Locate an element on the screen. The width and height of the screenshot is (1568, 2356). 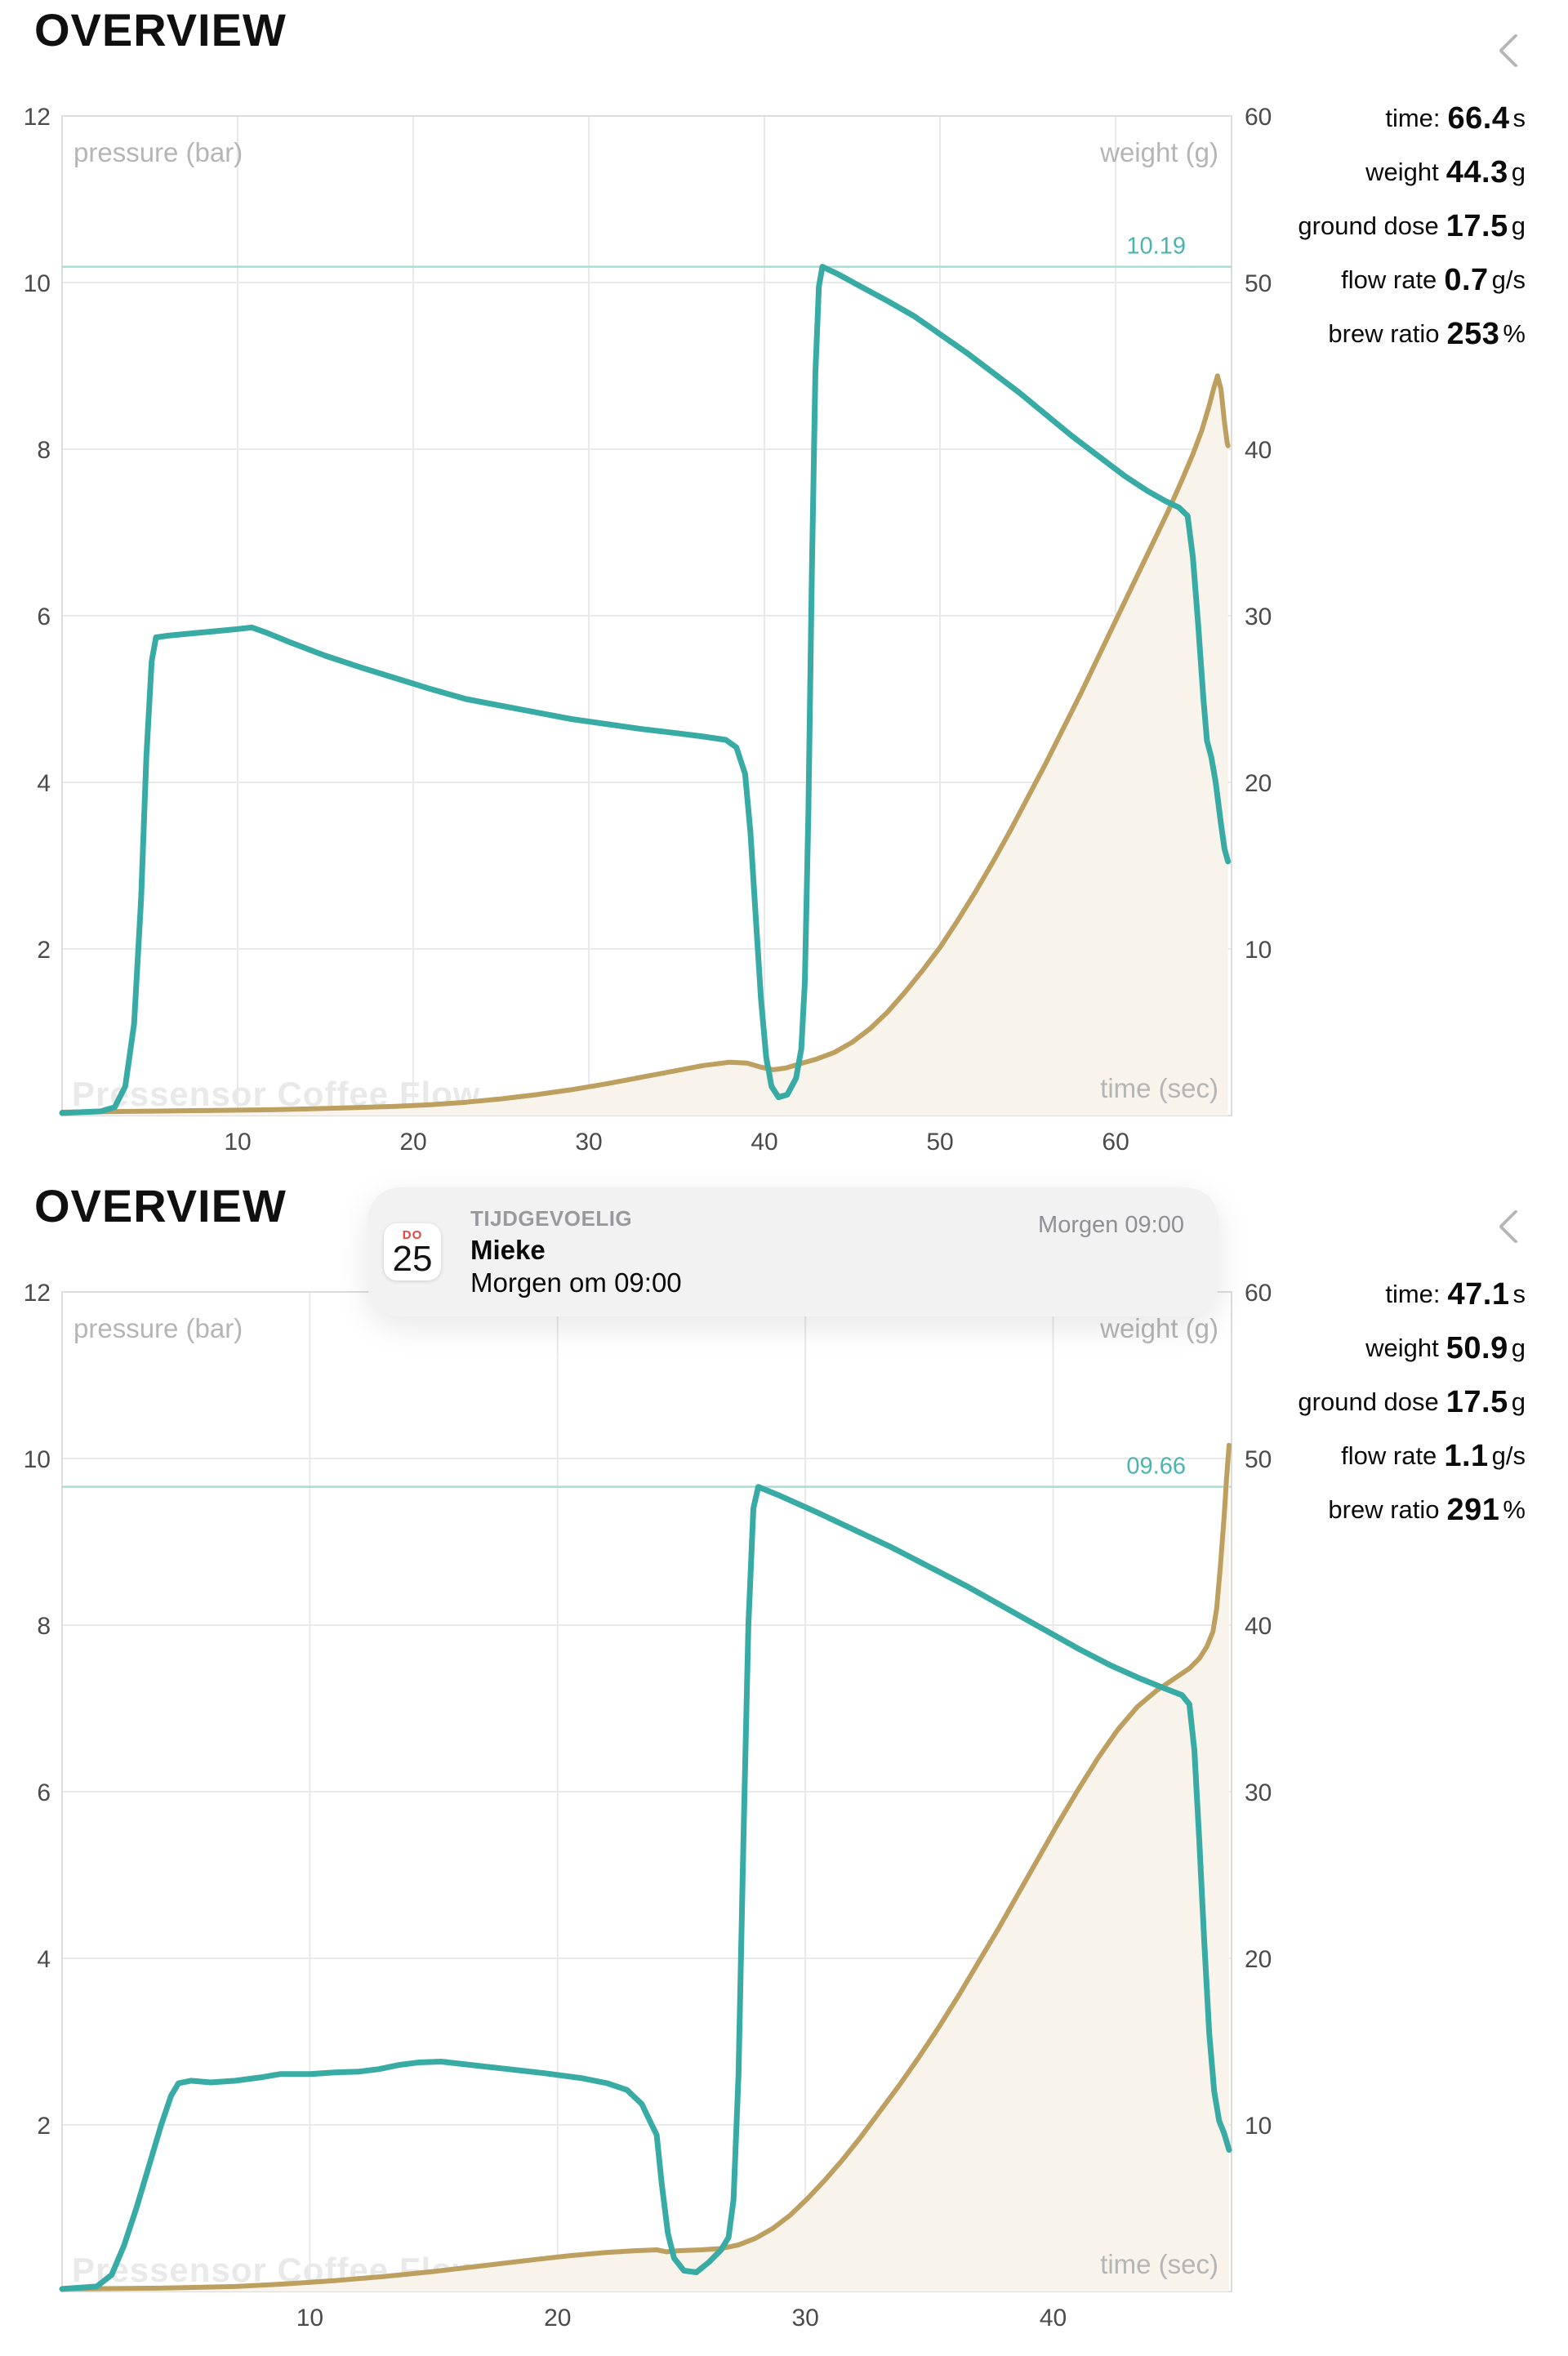
notification-sender: Mieke is located at coordinates (508, 1249).